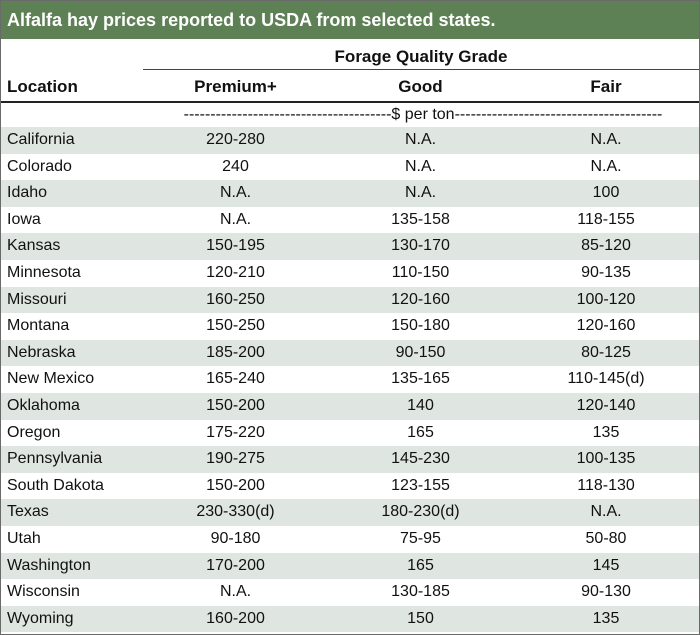 The height and width of the screenshot is (635, 700). Describe the element at coordinates (420, 219) in the screenshot. I see `cell-good: 135-158` at that location.